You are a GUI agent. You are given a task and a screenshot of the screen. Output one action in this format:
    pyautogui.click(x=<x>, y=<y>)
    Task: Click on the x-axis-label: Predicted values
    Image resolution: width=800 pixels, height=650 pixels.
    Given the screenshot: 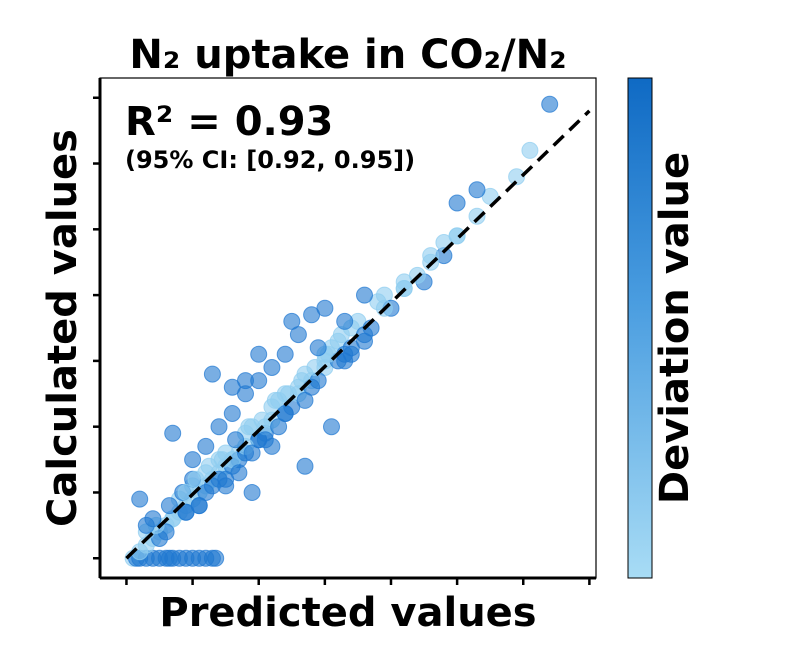 What is the action you would take?
    pyautogui.click(x=347, y=613)
    